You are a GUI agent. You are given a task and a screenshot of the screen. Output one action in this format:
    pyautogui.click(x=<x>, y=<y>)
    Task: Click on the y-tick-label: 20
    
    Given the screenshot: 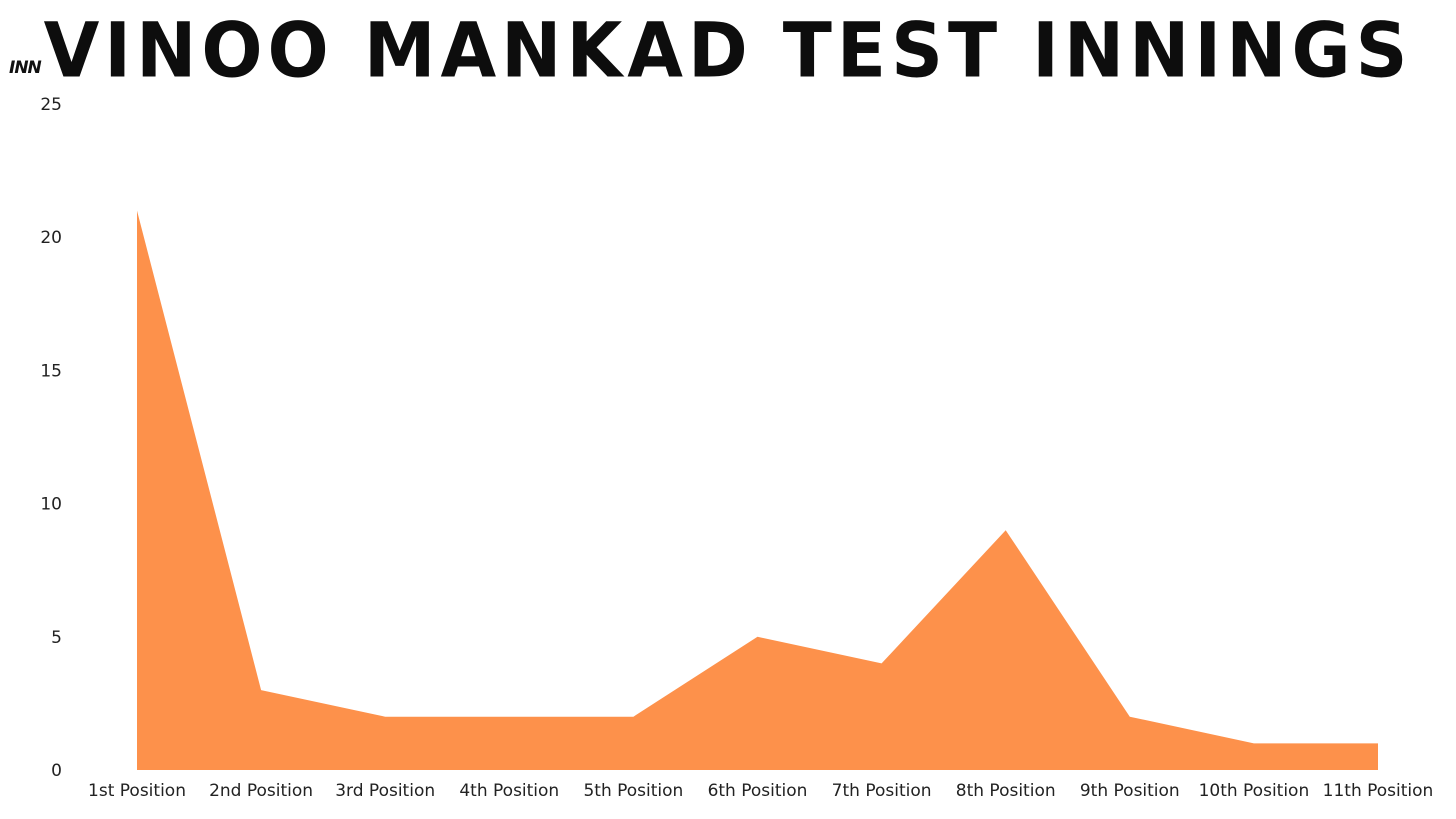 What is the action you would take?
    pyautogui.click(x=51, y=238)
    